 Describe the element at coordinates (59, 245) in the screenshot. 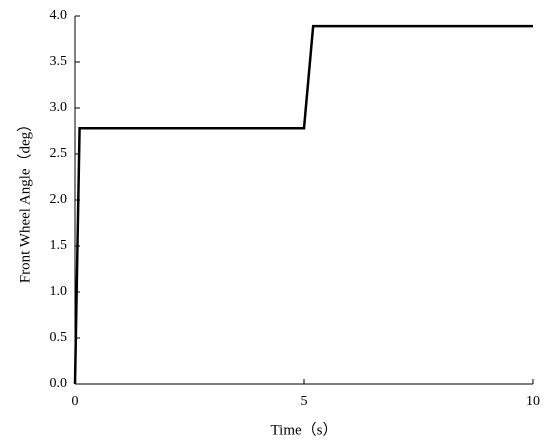

I see `y-tick-label: 1.5` at that location.